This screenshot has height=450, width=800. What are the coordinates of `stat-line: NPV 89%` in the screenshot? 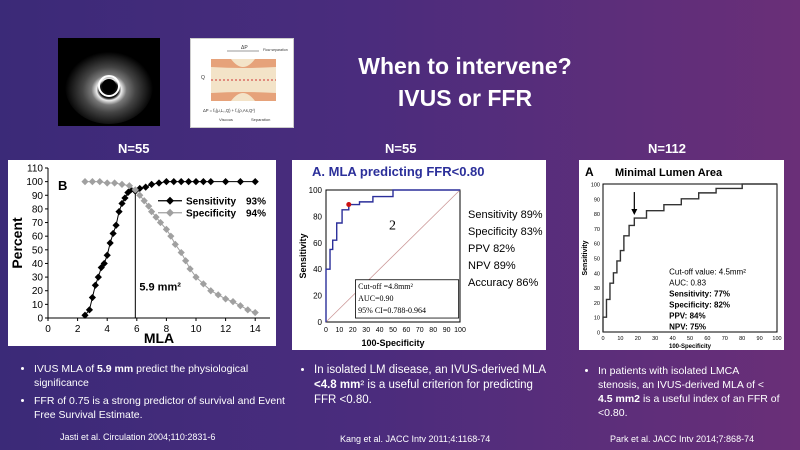 It's located at (492, 266).